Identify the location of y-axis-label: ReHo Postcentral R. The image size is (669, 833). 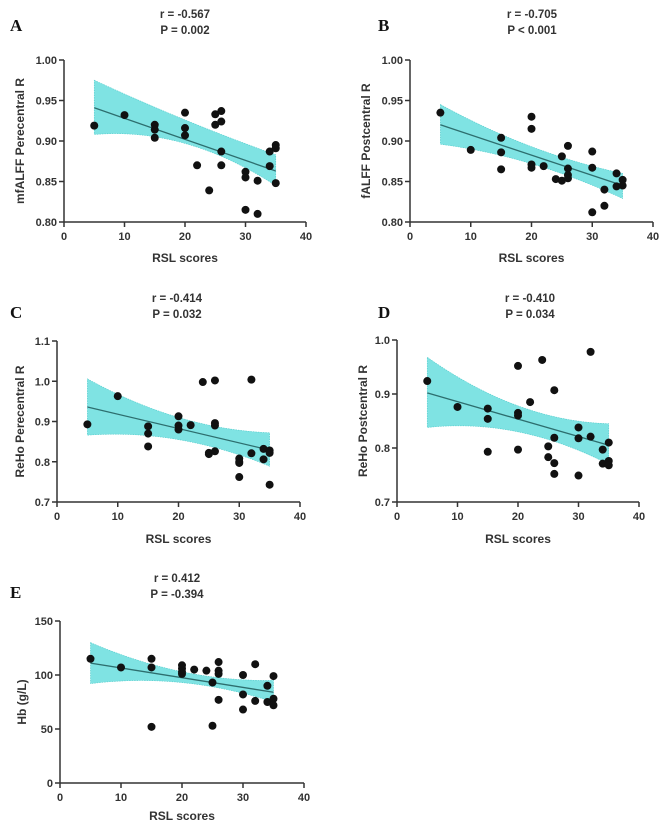
(363, 421).